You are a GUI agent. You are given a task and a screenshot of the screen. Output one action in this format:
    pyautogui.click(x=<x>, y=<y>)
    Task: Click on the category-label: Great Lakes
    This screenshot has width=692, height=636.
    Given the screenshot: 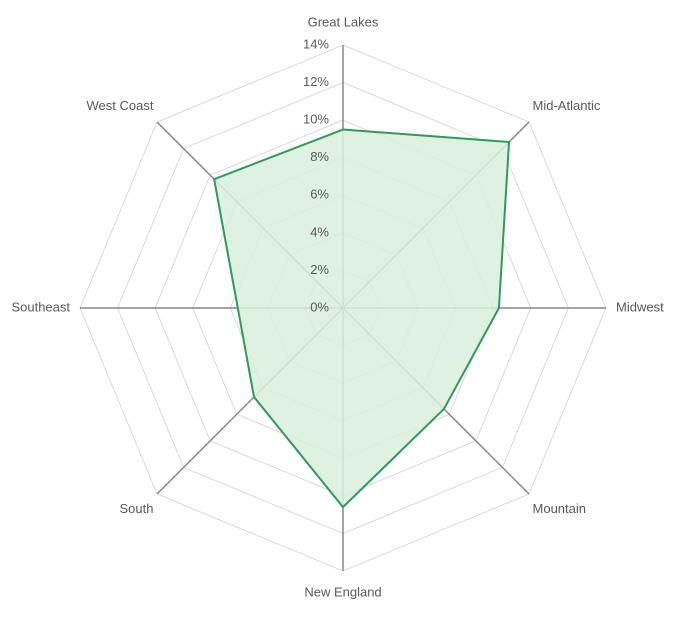 What is the action you would take?
    pyautogui.click(x=343, y=21)
    